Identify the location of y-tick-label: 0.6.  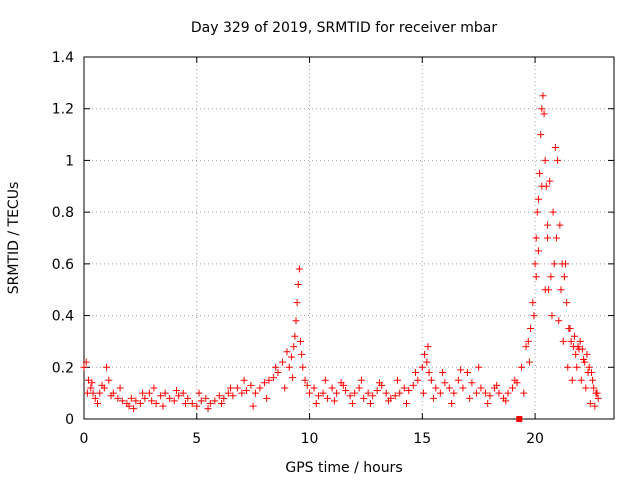
(63, 265).